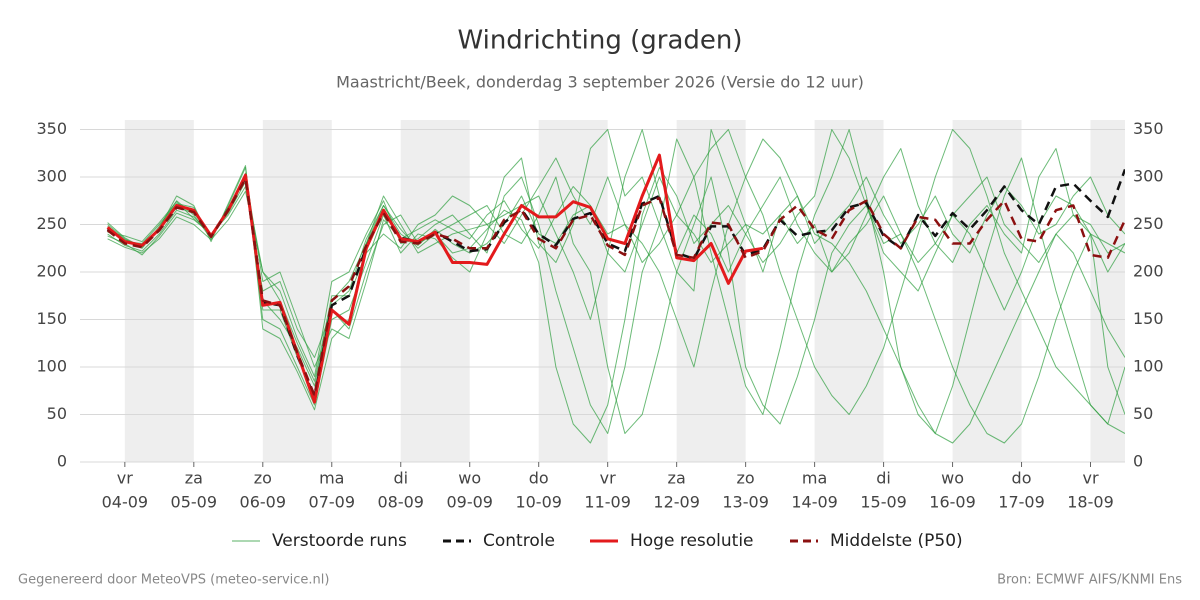 Image resolution: width=1200 pixels, height=600 pixels. Describe the element at coordinates (814, 502) in the screenshot. I see `x-tick-label: 14-09` at that location.